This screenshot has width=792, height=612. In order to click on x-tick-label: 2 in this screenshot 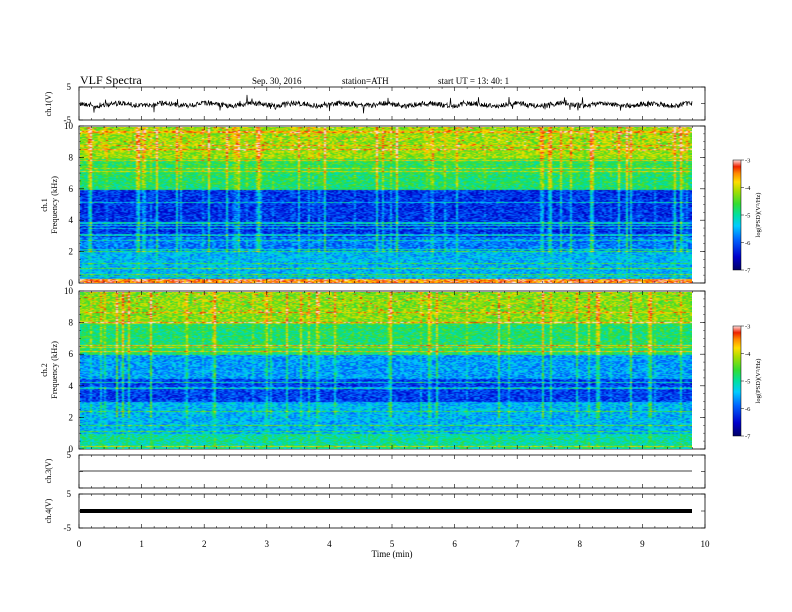, I will do `click(204, 544)`.